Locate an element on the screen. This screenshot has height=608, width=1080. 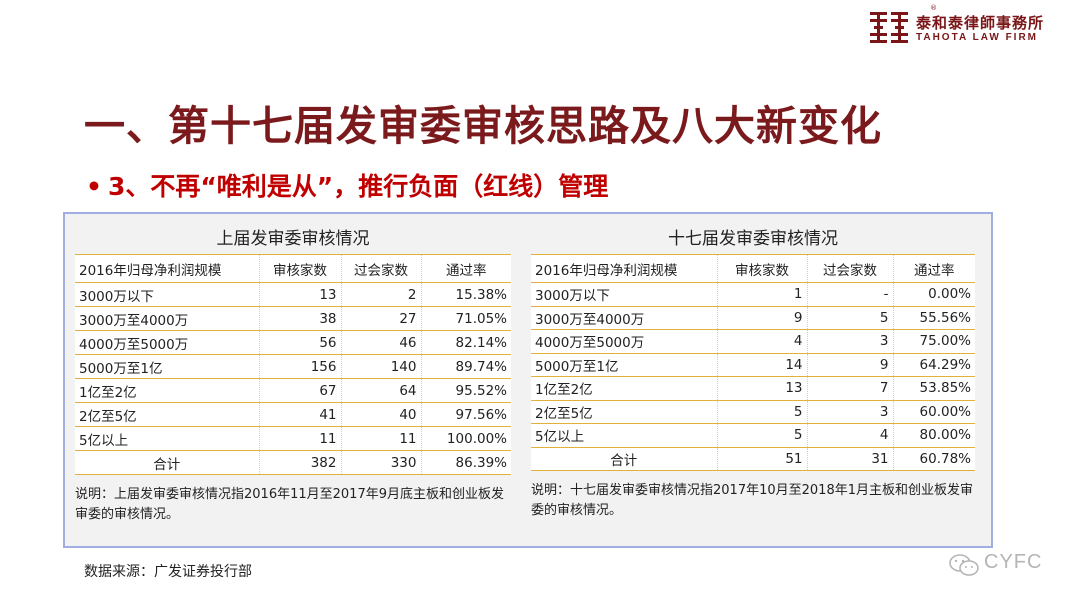
table-row: 5000万至1亿 14 9 64.29% is located at coordinates (753, 364).